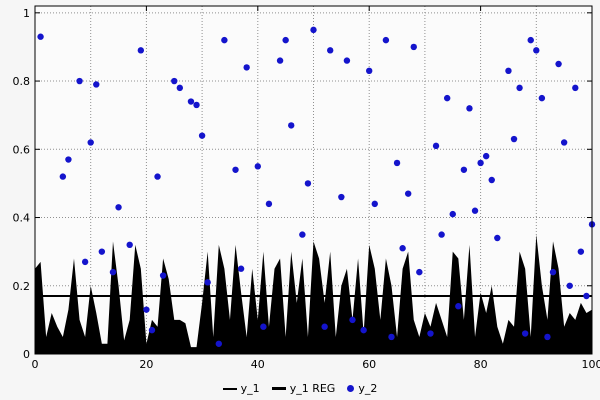 The width and height of the screenshot is (600, 400). What do you see at coordinates (250, 388) in the screenshot?
I see `legend-label-y1: y_1` at bounding box center [250, 388].